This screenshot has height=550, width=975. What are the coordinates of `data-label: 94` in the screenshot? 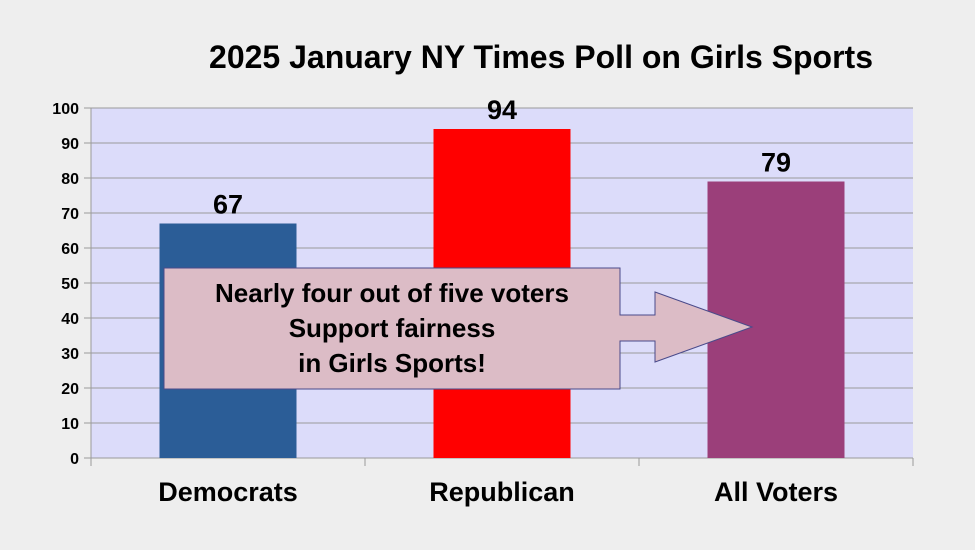 It's located at (502, 110).